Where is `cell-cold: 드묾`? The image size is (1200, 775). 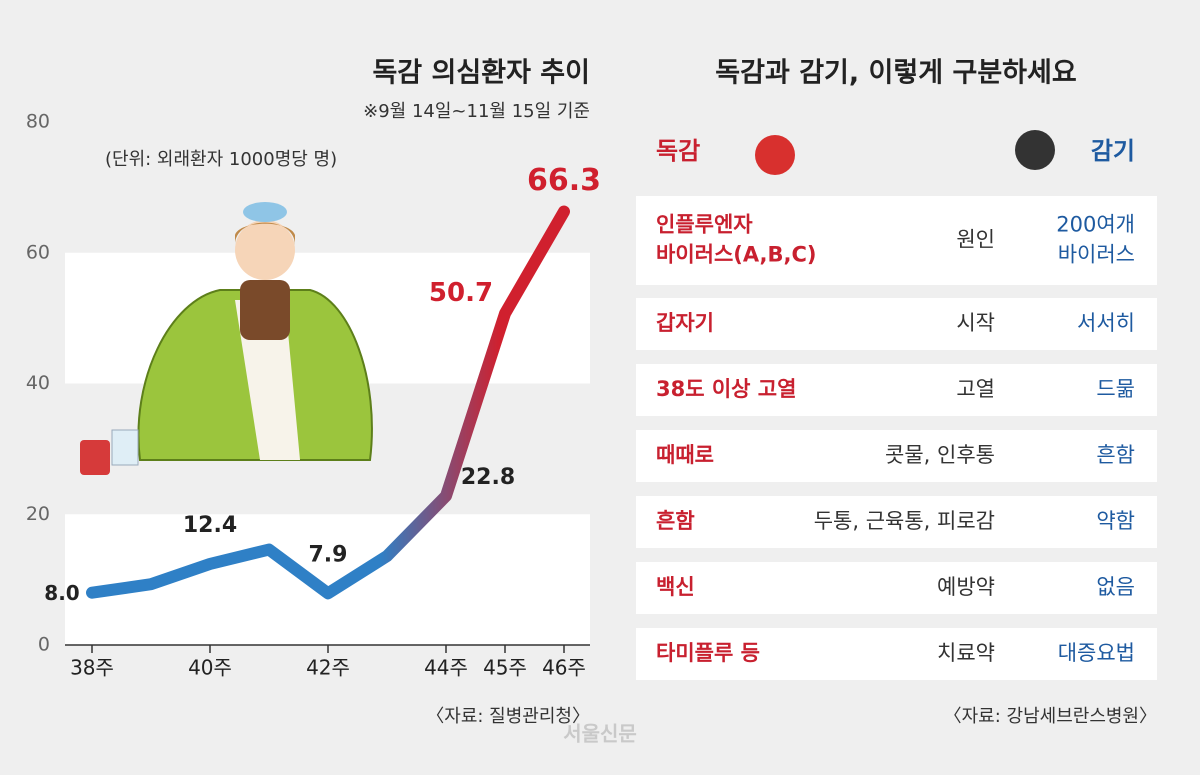 cell-cold: 드묾 is located at coordinates (1115, 389).